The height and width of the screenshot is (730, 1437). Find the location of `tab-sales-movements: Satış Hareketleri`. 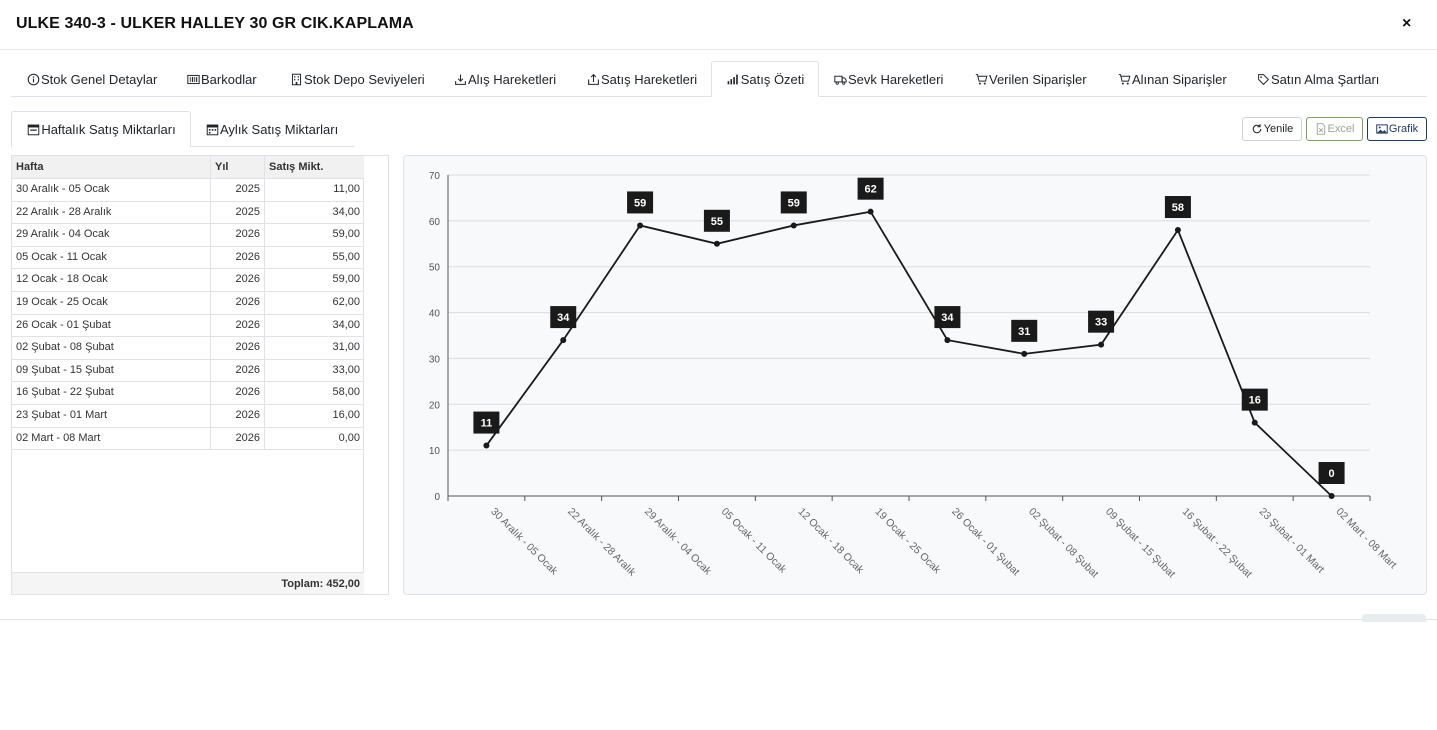

tab-sales-movements: Satış Hareketleri is located at coordinates (641, 79).